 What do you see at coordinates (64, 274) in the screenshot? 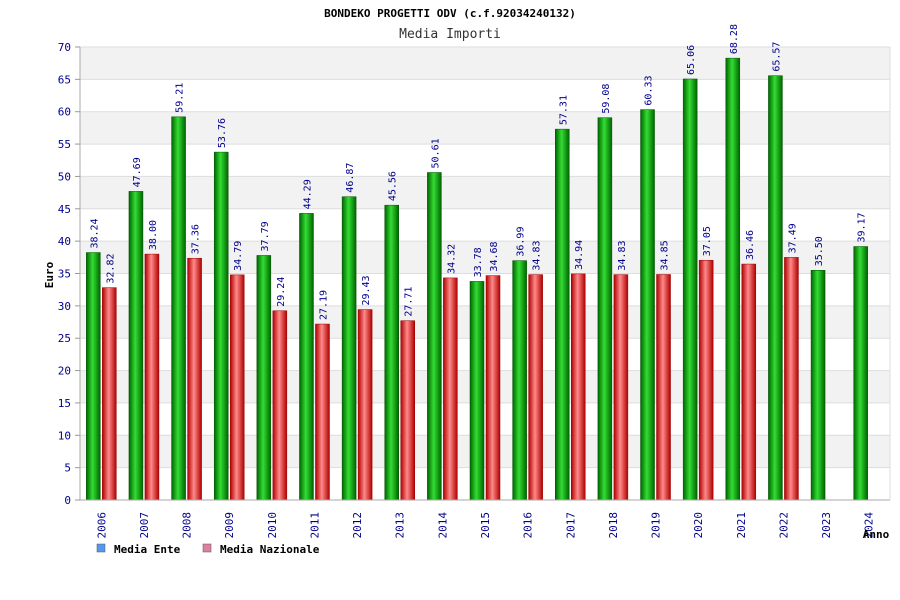
I see `y-tick-label: 35` at bounding box center [64, 274].